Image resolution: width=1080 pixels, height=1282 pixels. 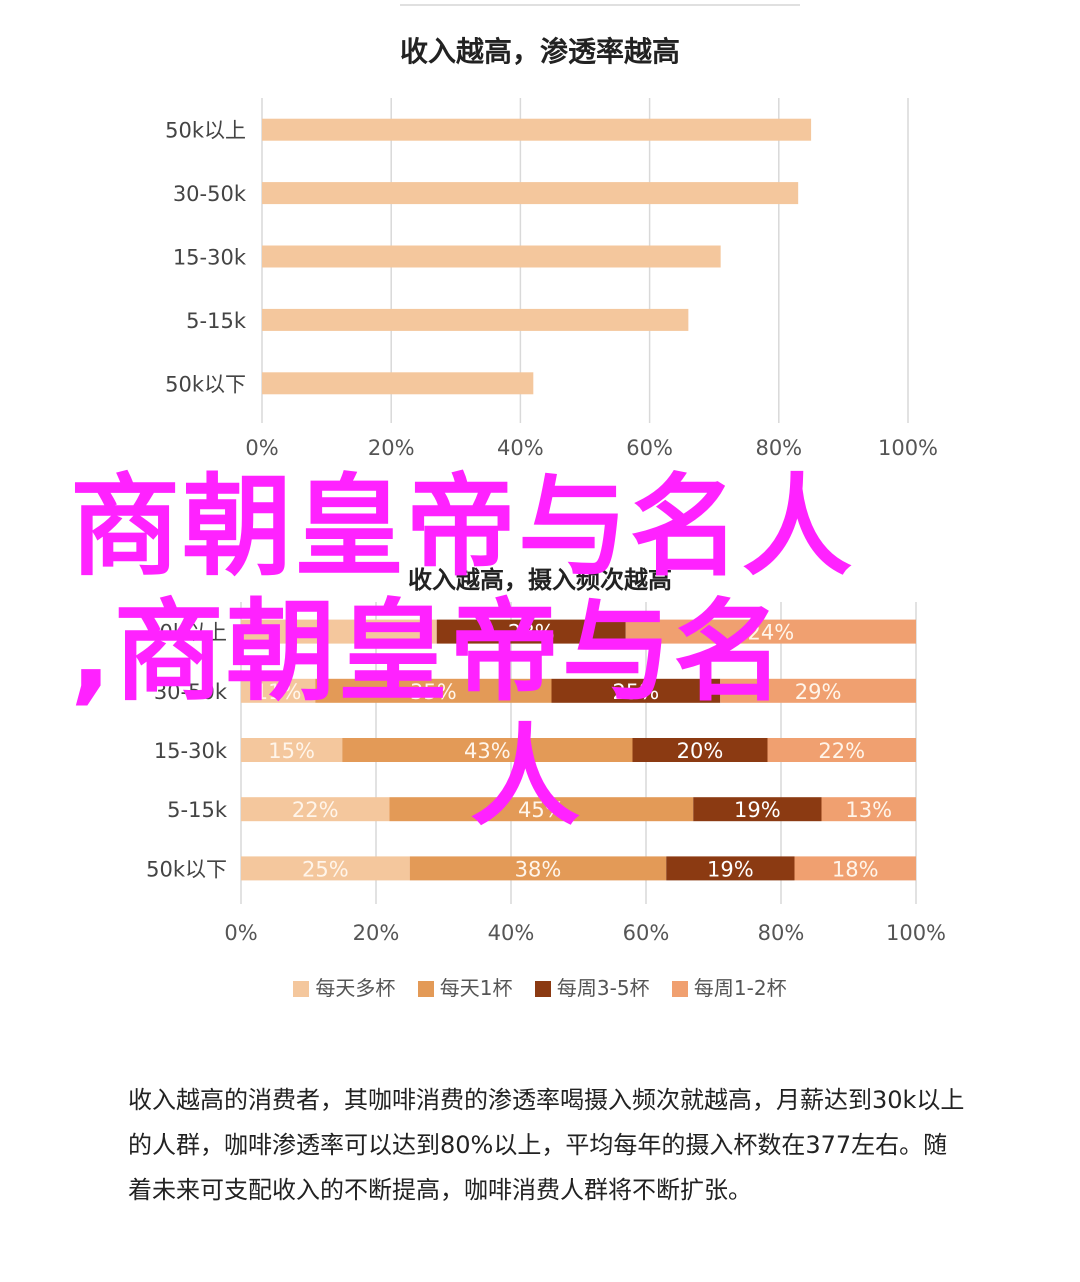 I want to click on legend-label: 每周3-5杯, so click(x=603, y=988).